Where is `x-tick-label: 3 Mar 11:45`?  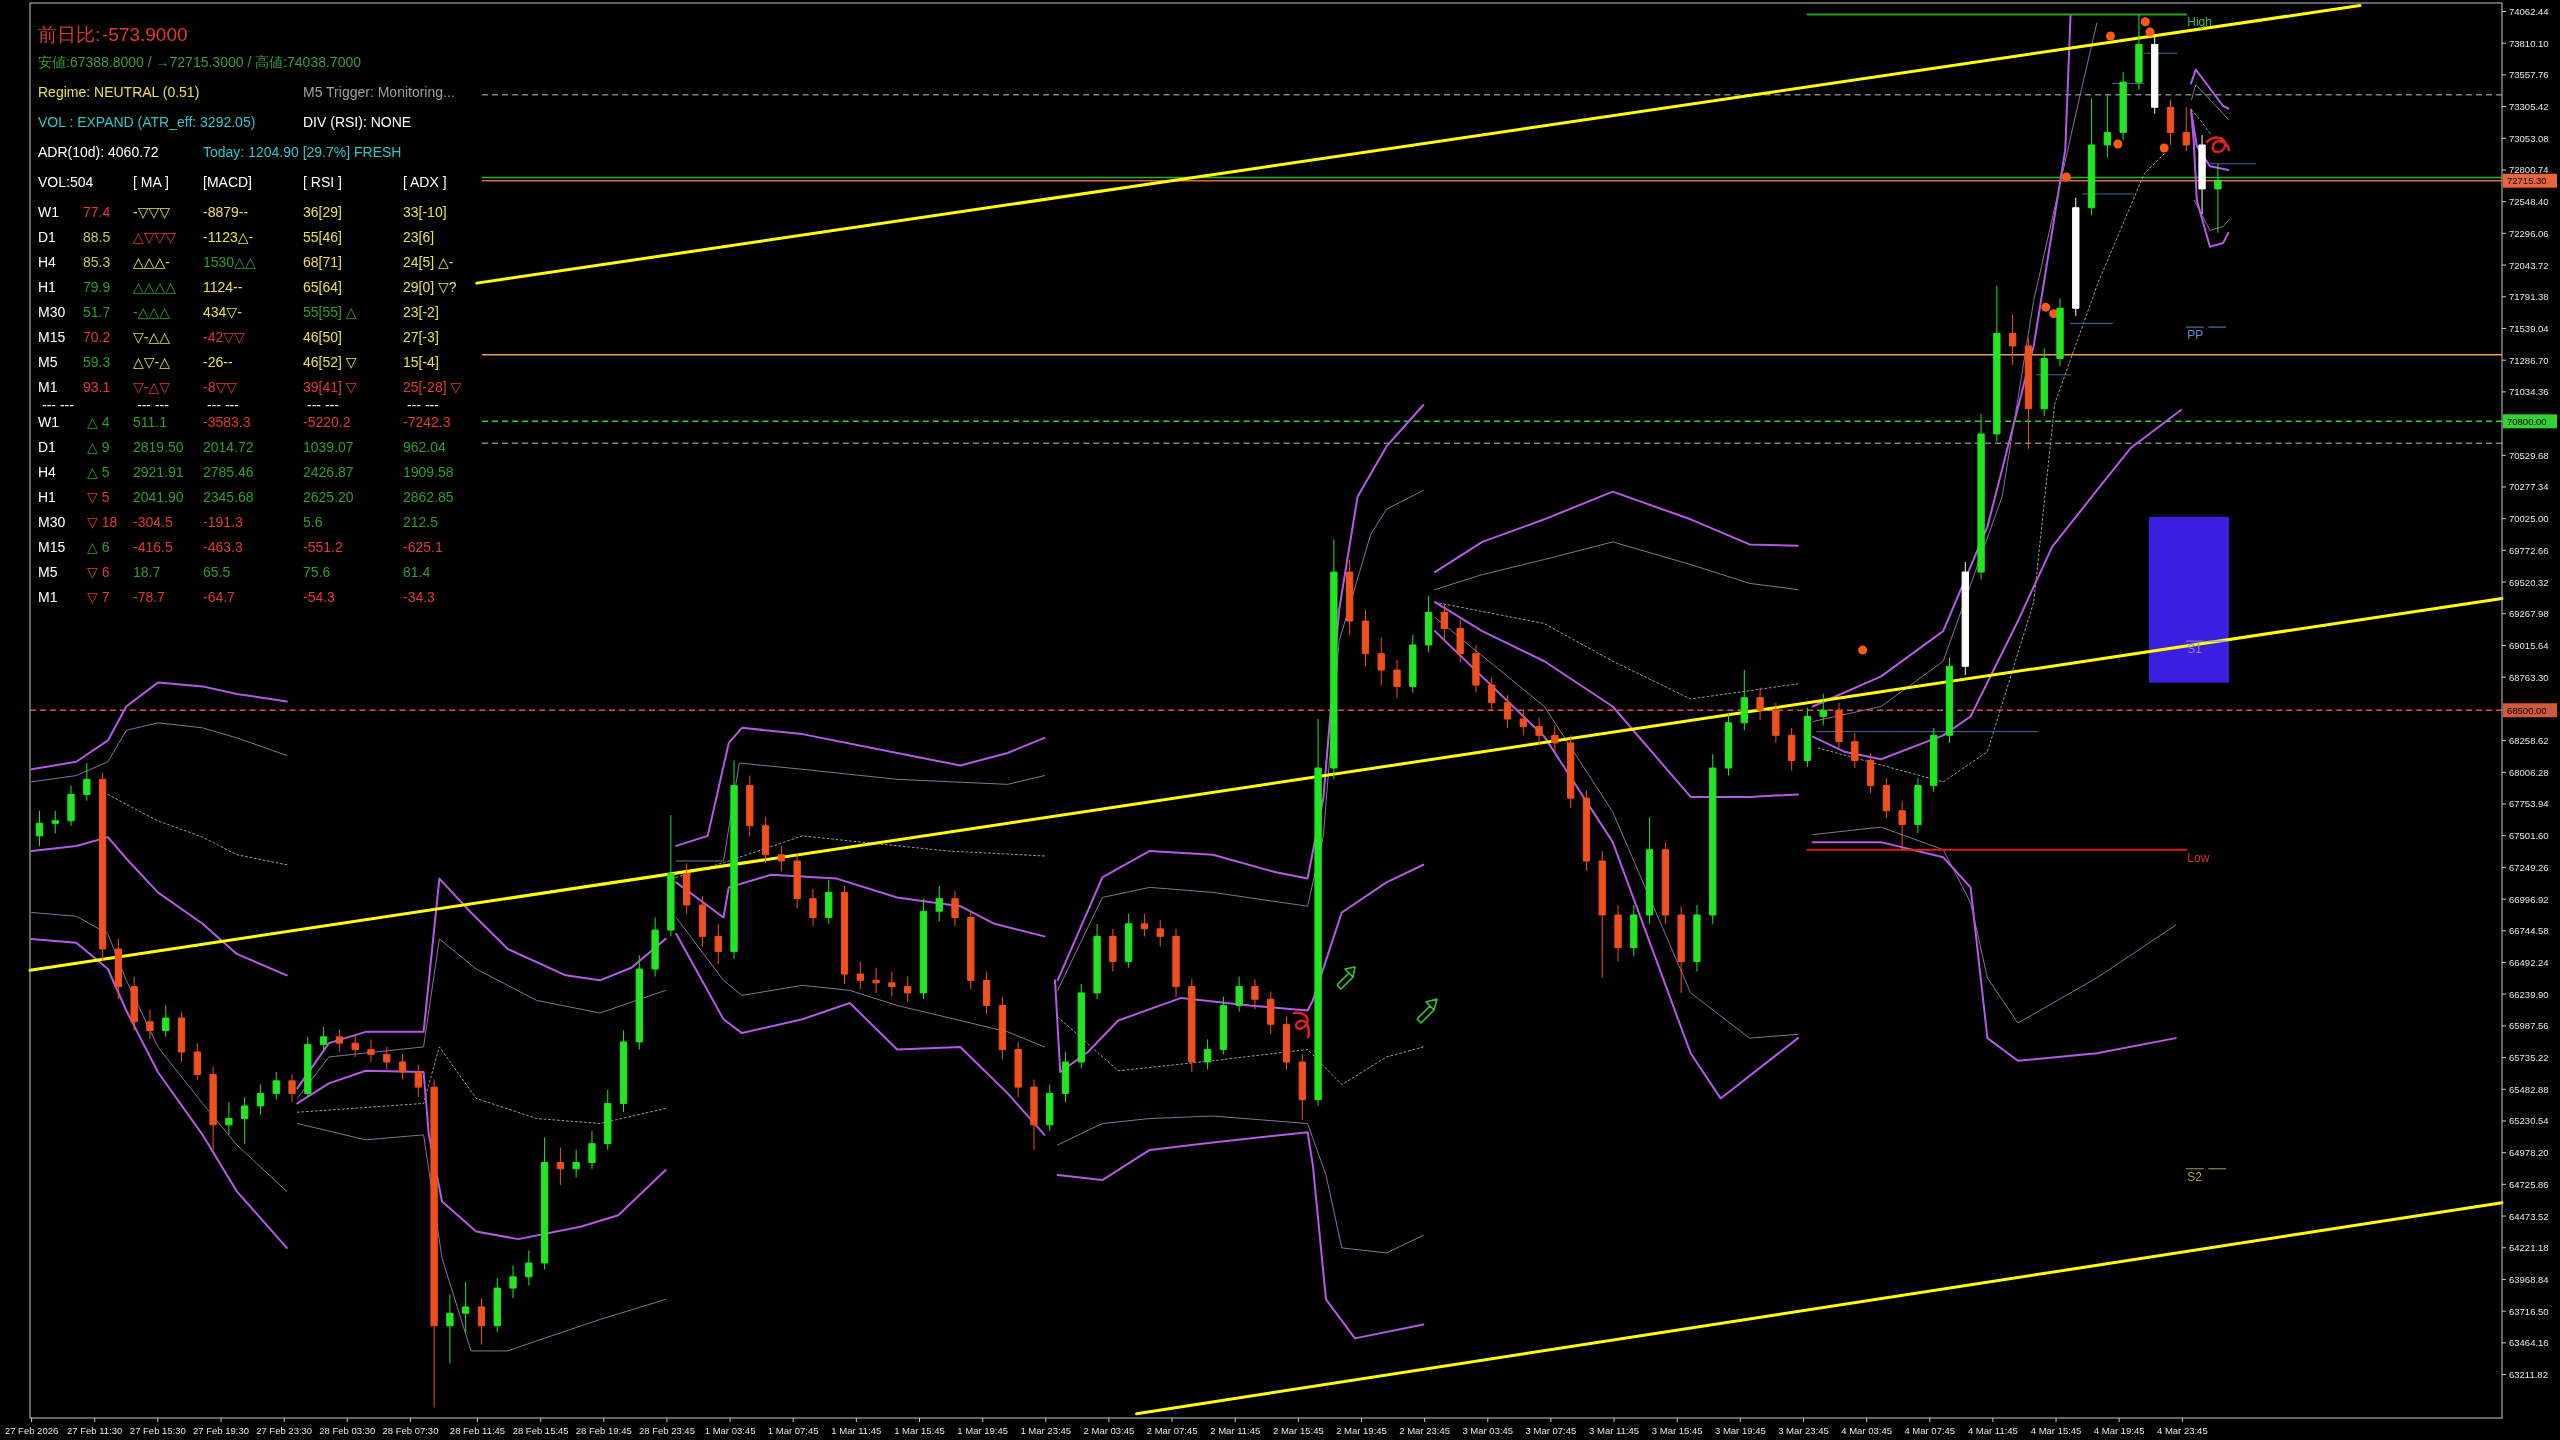 x-tick-label: 3 Mar 11:45 is located at coordinates (1614, 1430).